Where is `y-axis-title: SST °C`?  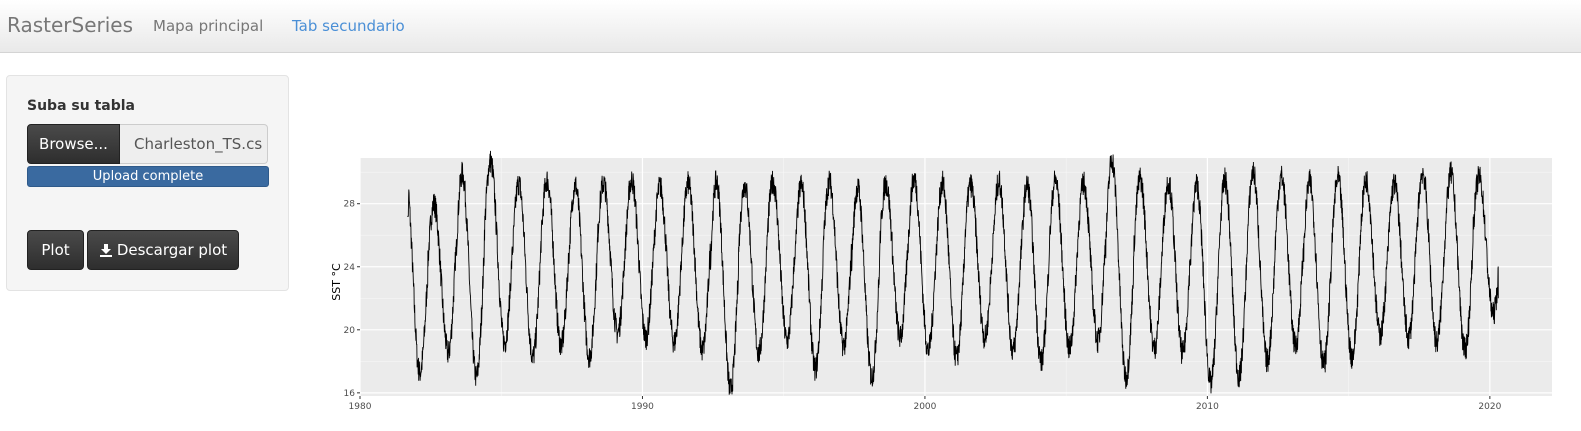 y-axis-title: SST °C is located at coordinates (336, 282).